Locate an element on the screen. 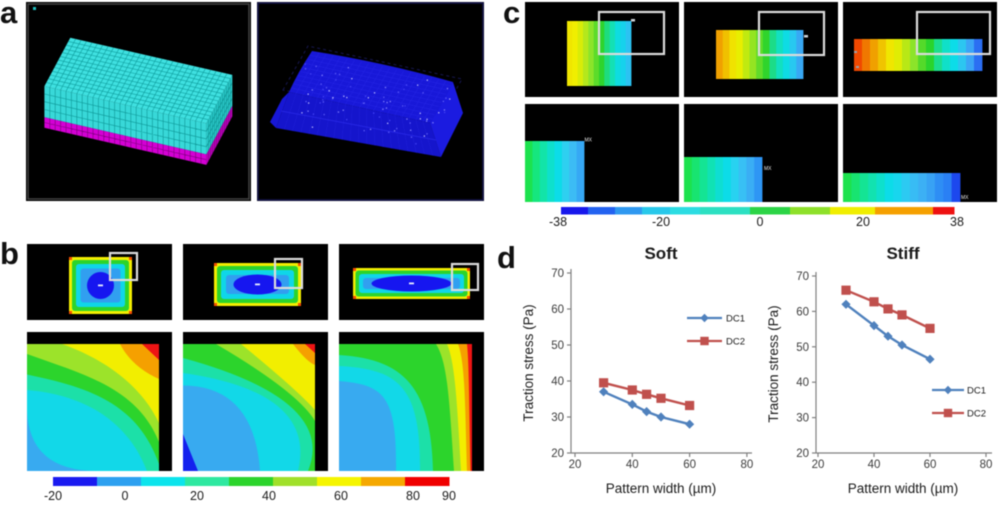 Image resolution: width=1000 pixels, height=506 pixels. svg-text: 38 is located at coordinates (957, 222).